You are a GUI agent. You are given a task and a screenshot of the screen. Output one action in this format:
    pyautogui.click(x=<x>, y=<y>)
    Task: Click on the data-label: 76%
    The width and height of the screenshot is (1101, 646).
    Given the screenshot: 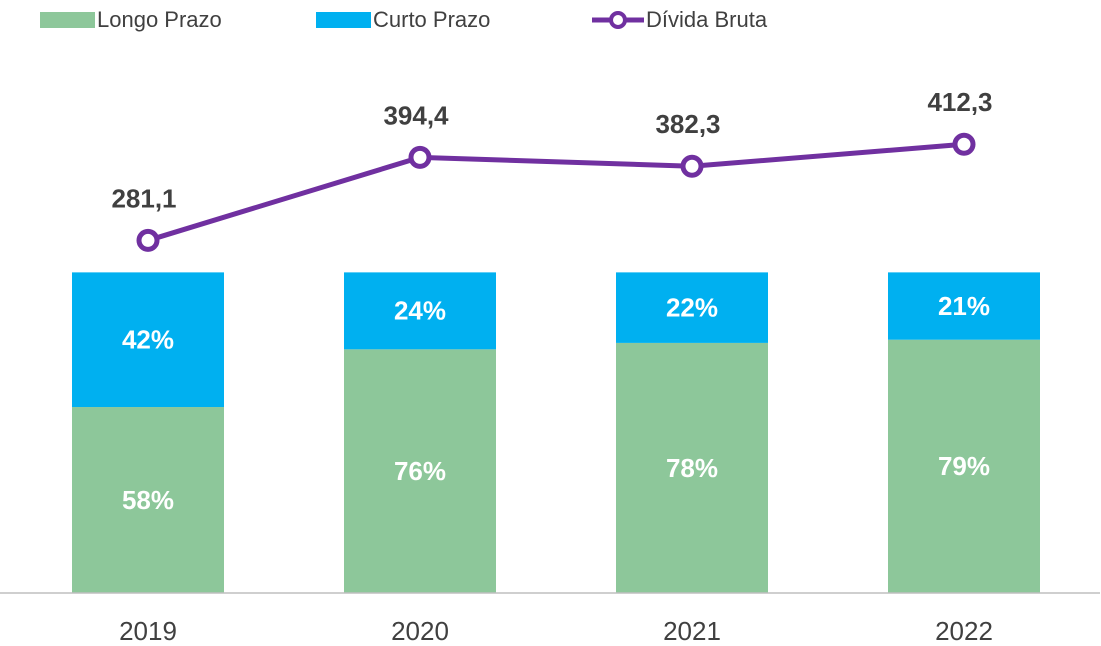 What is the action you would take?
    pyautogui.click(x=420, y=471)
    